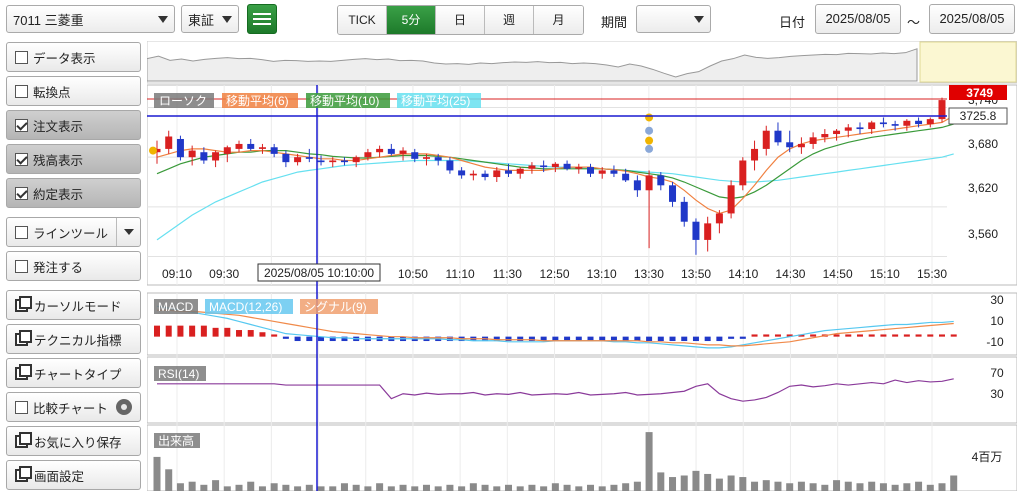  I want to click on market-select: 東証, so click(210, 19).